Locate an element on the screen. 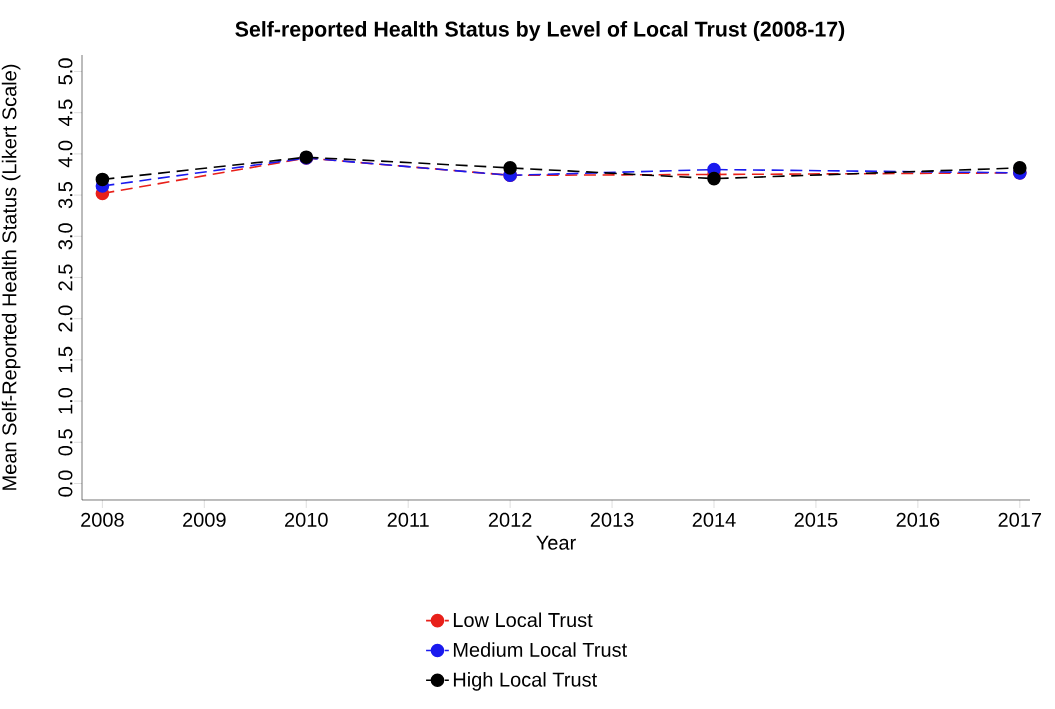 This screenshot has height=709, width=1055. y-tick-label: 4.0 is located at coordinates (65, 154).